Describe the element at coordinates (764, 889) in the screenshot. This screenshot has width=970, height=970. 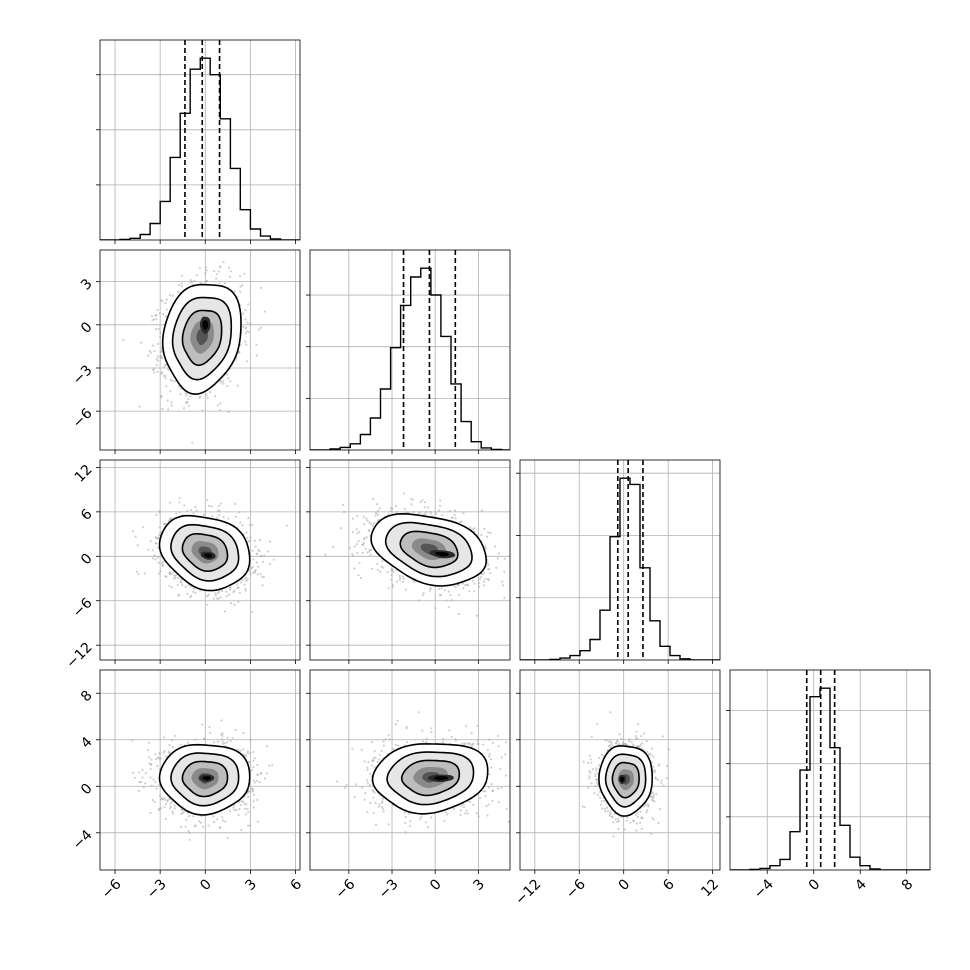
I see `x-tick-label: −4` at that location.